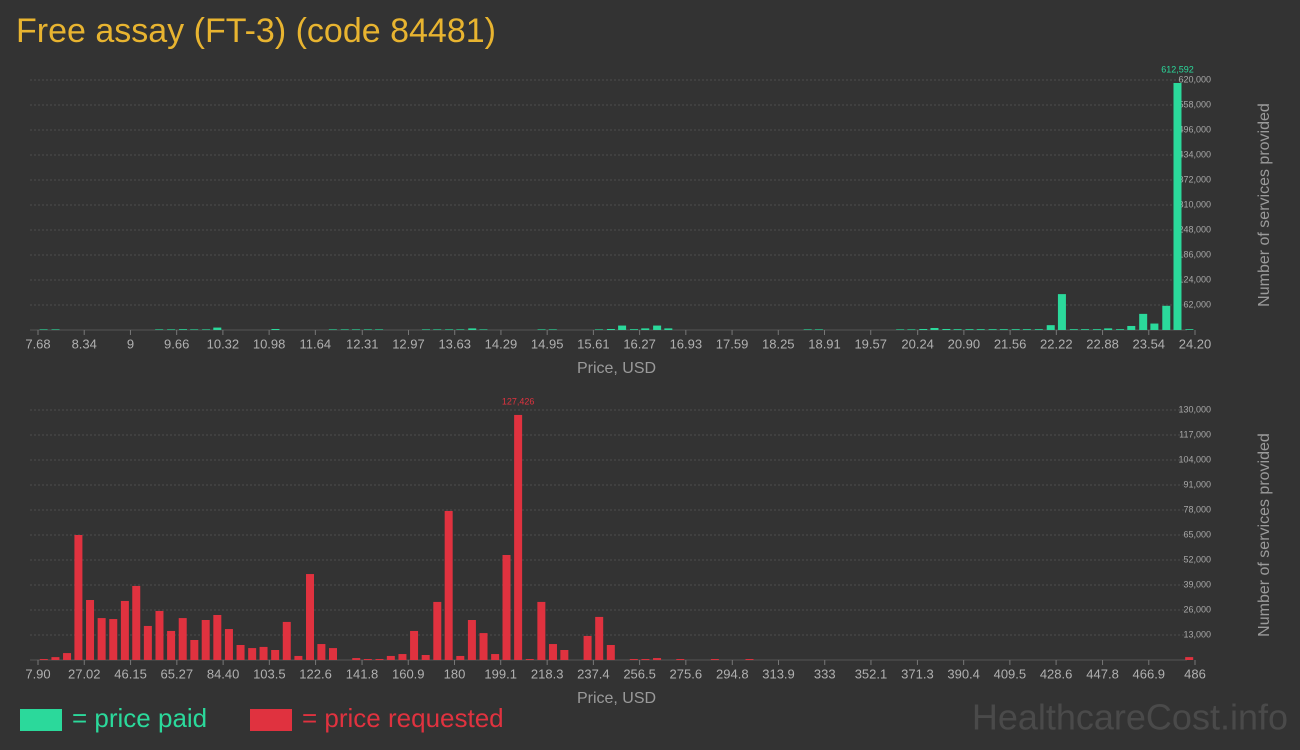 The height and width of the screenshot is (750, 1300). I want to click on x-tick-label: 20.90, so click(964, 343).